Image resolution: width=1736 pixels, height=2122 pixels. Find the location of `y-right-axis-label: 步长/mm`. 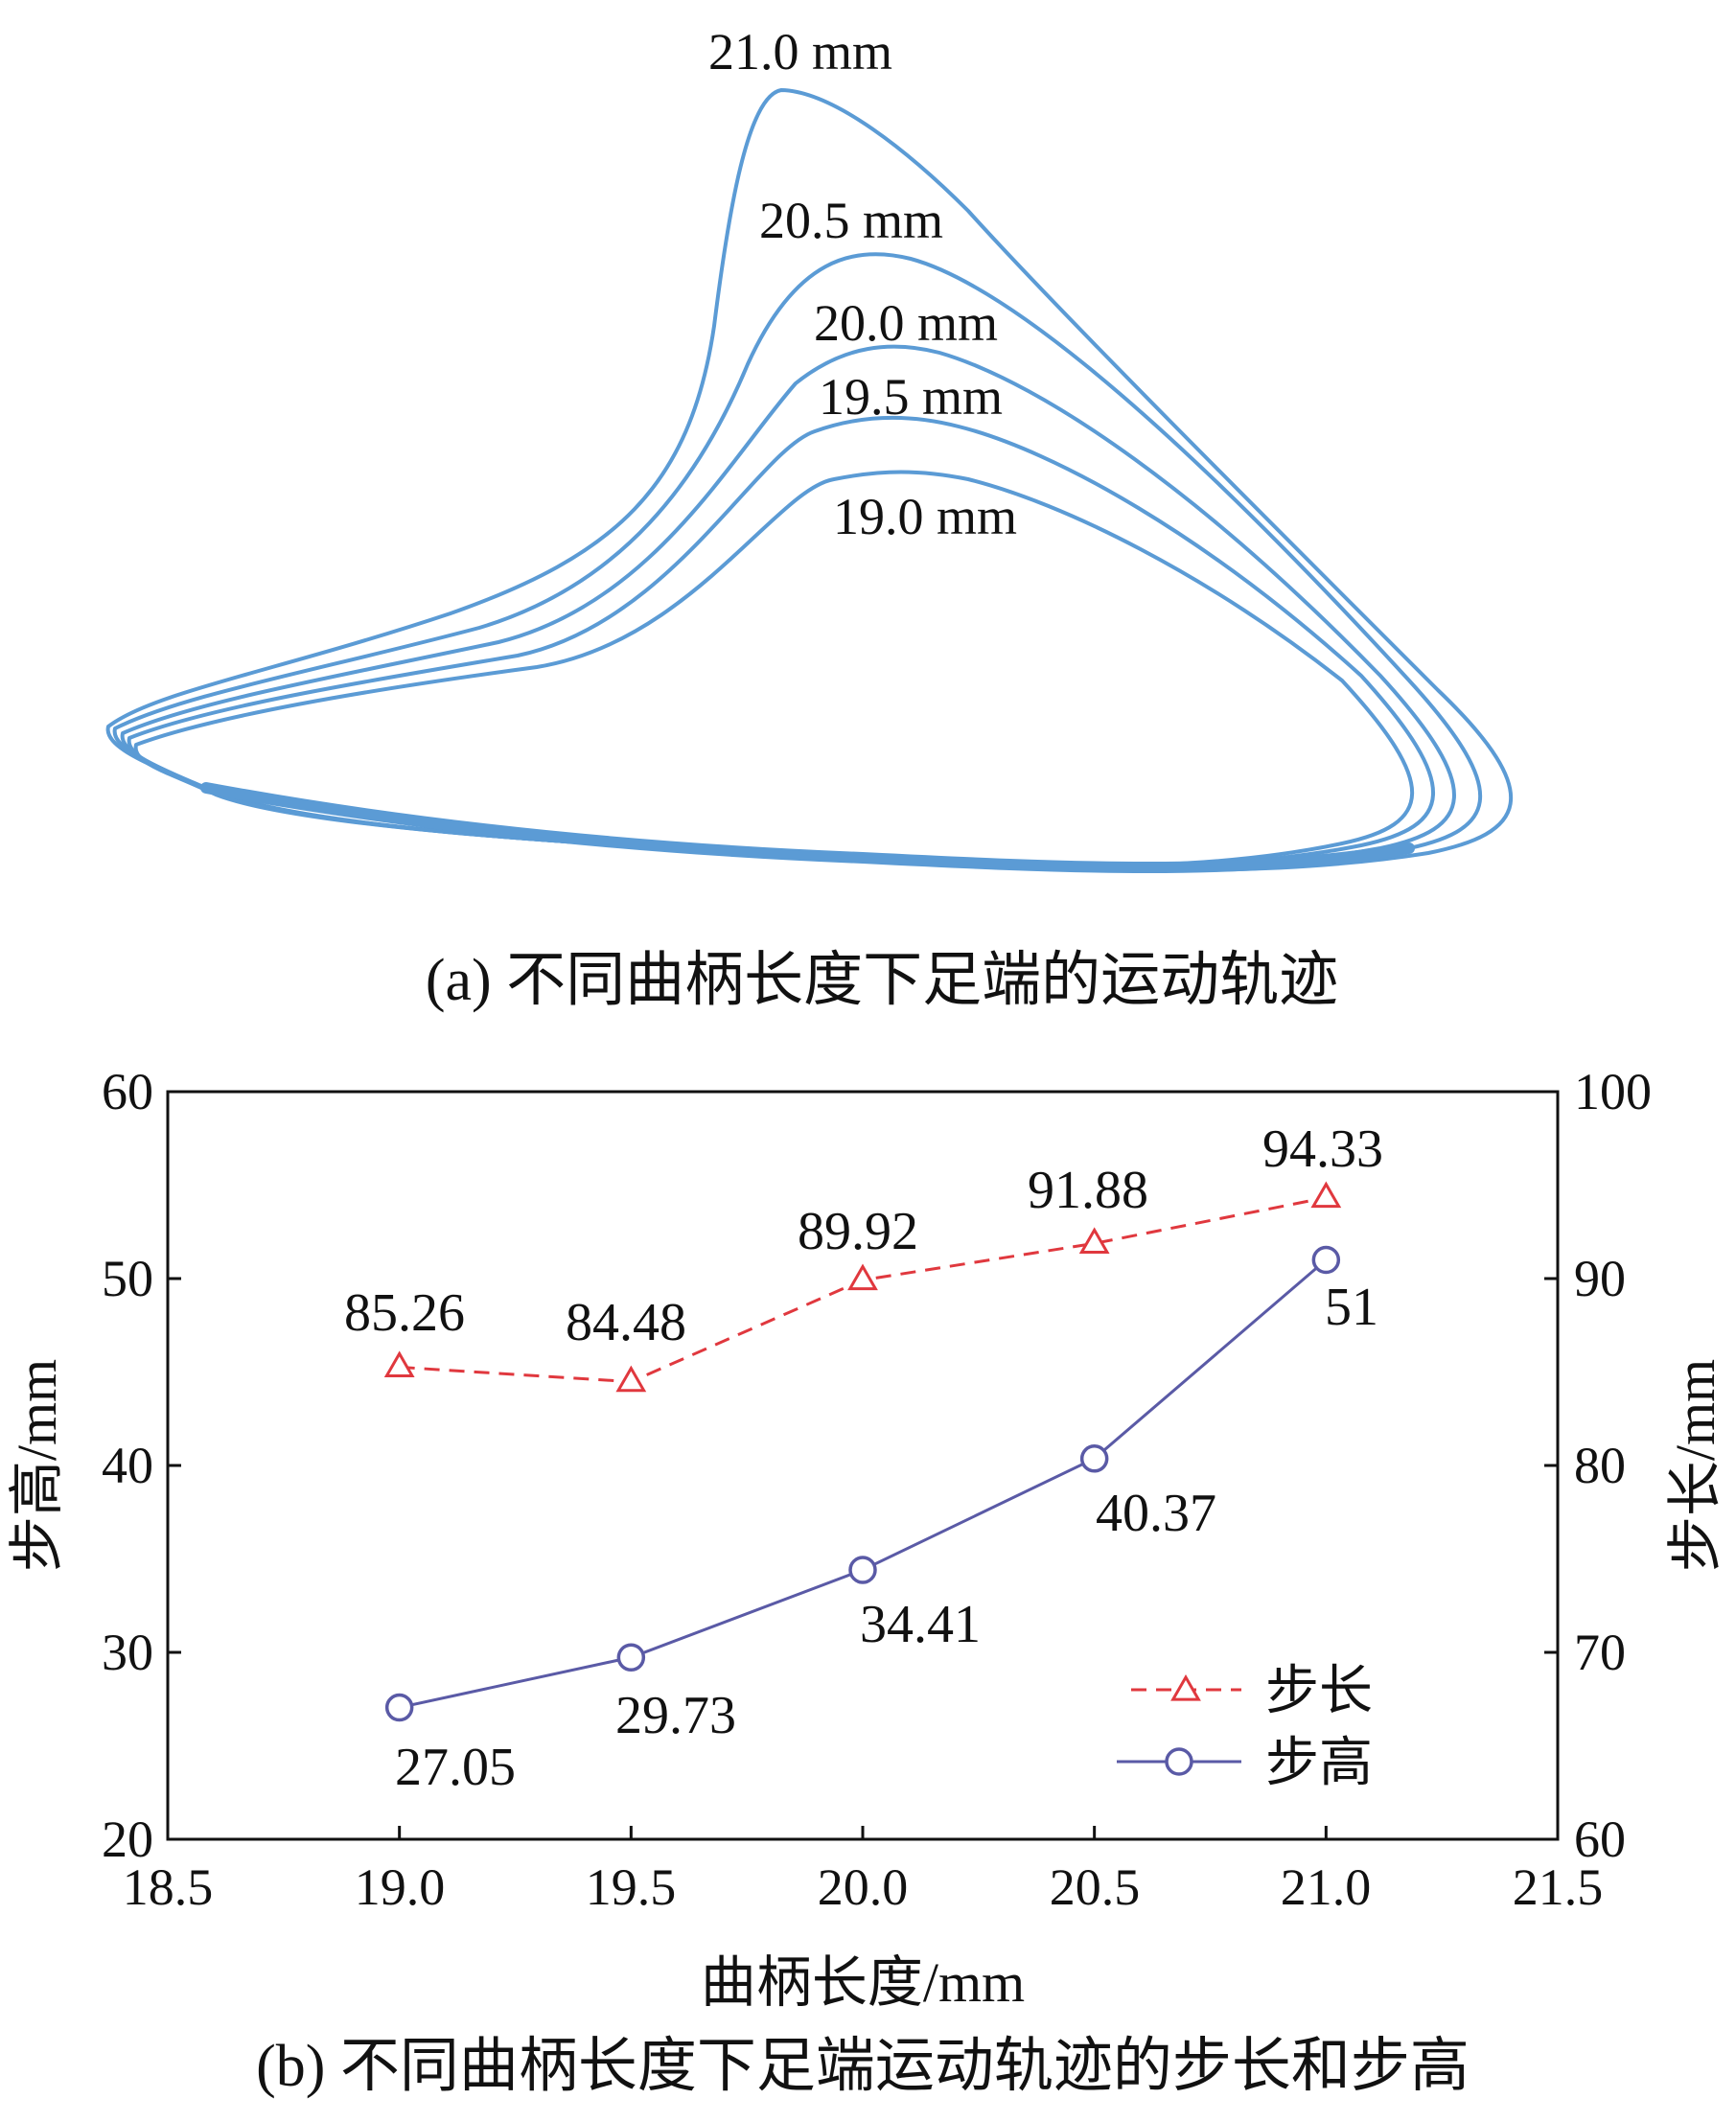

y-right-axis-label: 步长/mm is located at coordinates (1695, 1465).